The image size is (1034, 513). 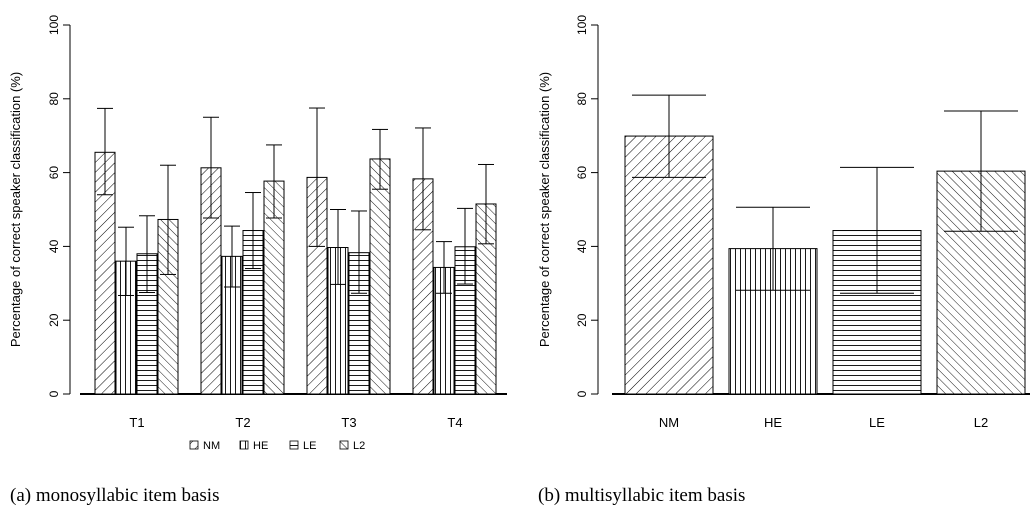 What do you see at coordinates (981, 422) in the screenshot?
I see `x-tick-label: L2` at bounding box center [981, 422].